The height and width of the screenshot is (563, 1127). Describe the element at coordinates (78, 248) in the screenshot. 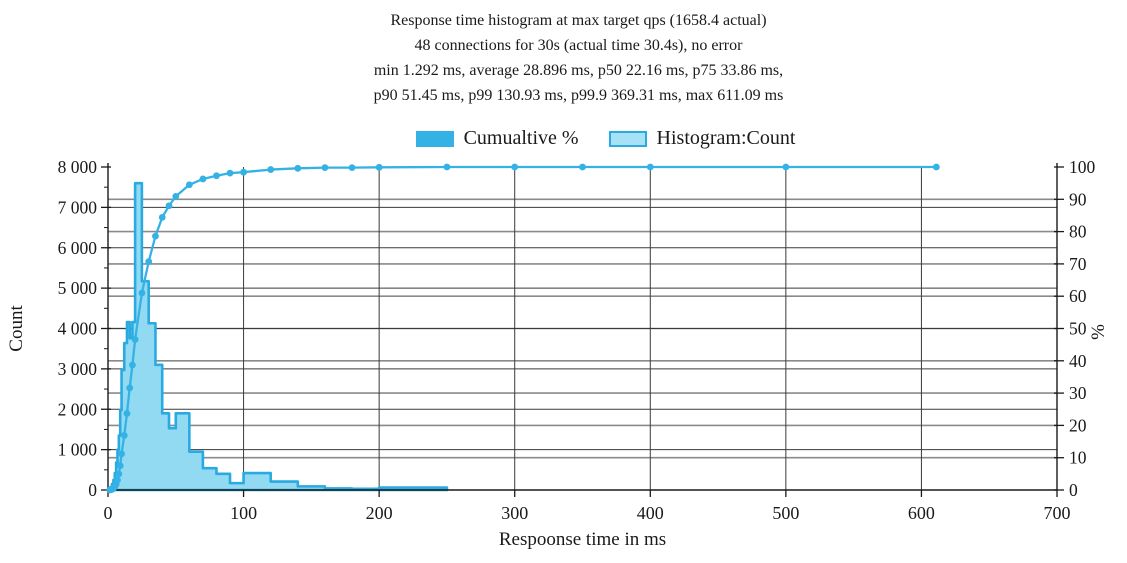

I see `y-left-tick-label: 6 000` at that location.